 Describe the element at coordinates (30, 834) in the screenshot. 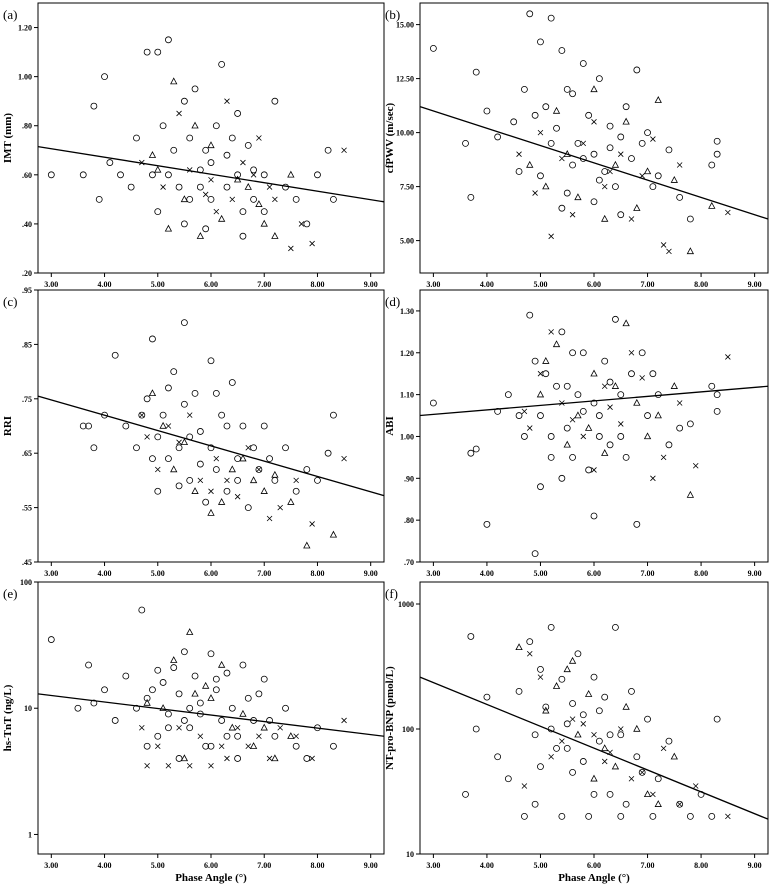

I see `y-tick-label: 1` at that location.